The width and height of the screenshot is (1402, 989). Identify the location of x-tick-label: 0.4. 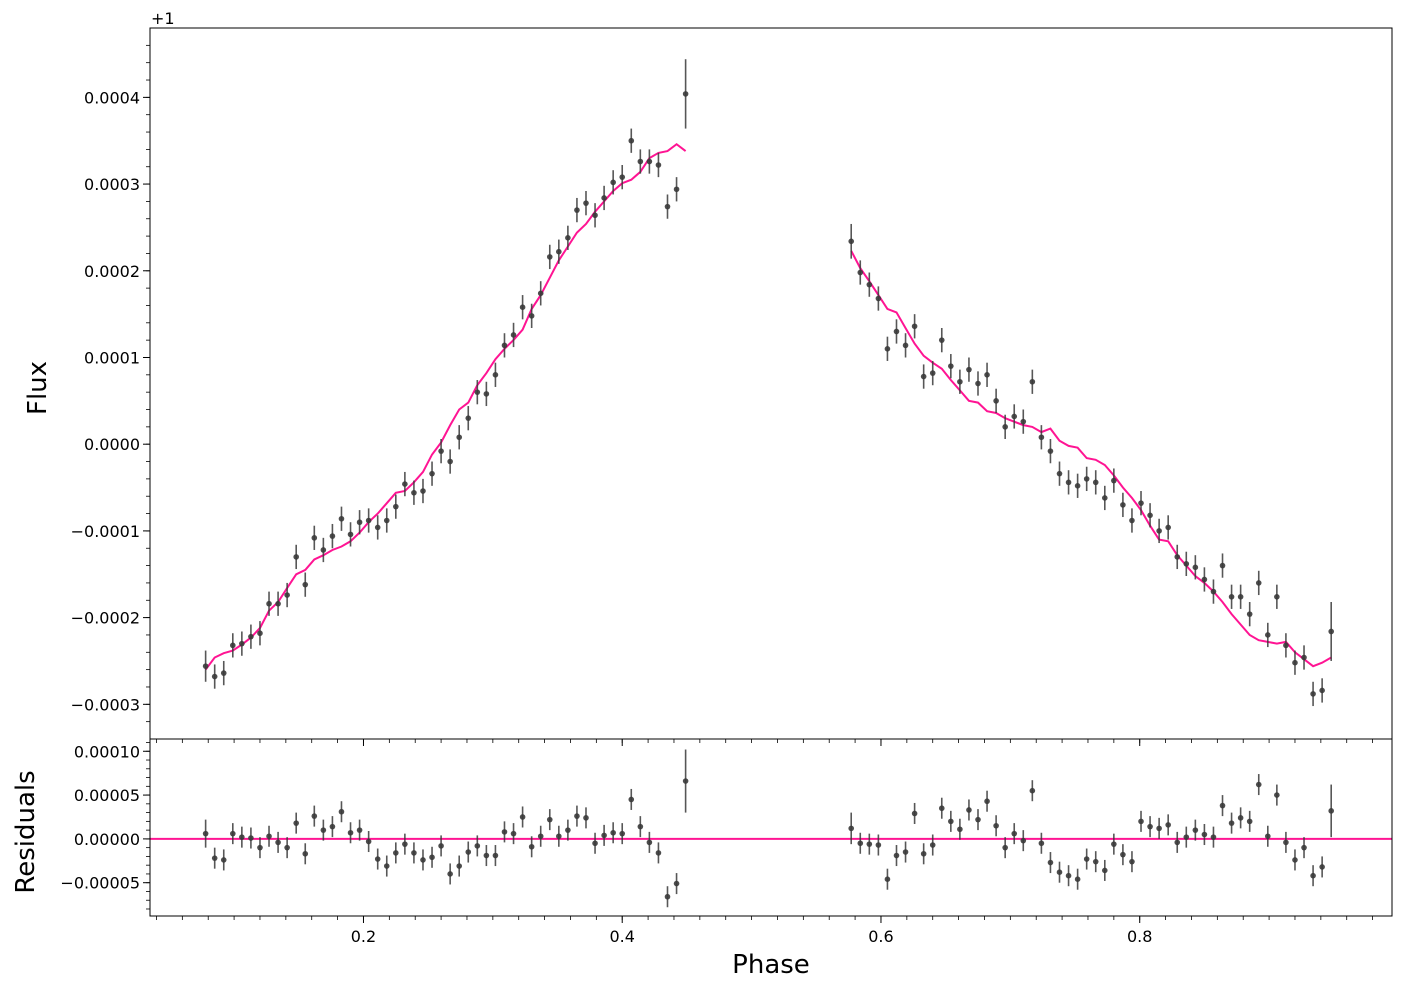
(621, 936).